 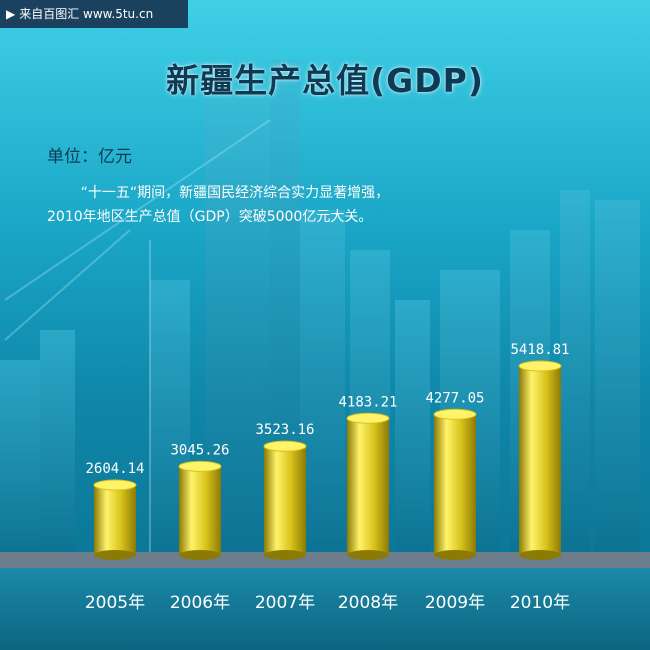 I want to click on floor, so click(x=325, y=609).